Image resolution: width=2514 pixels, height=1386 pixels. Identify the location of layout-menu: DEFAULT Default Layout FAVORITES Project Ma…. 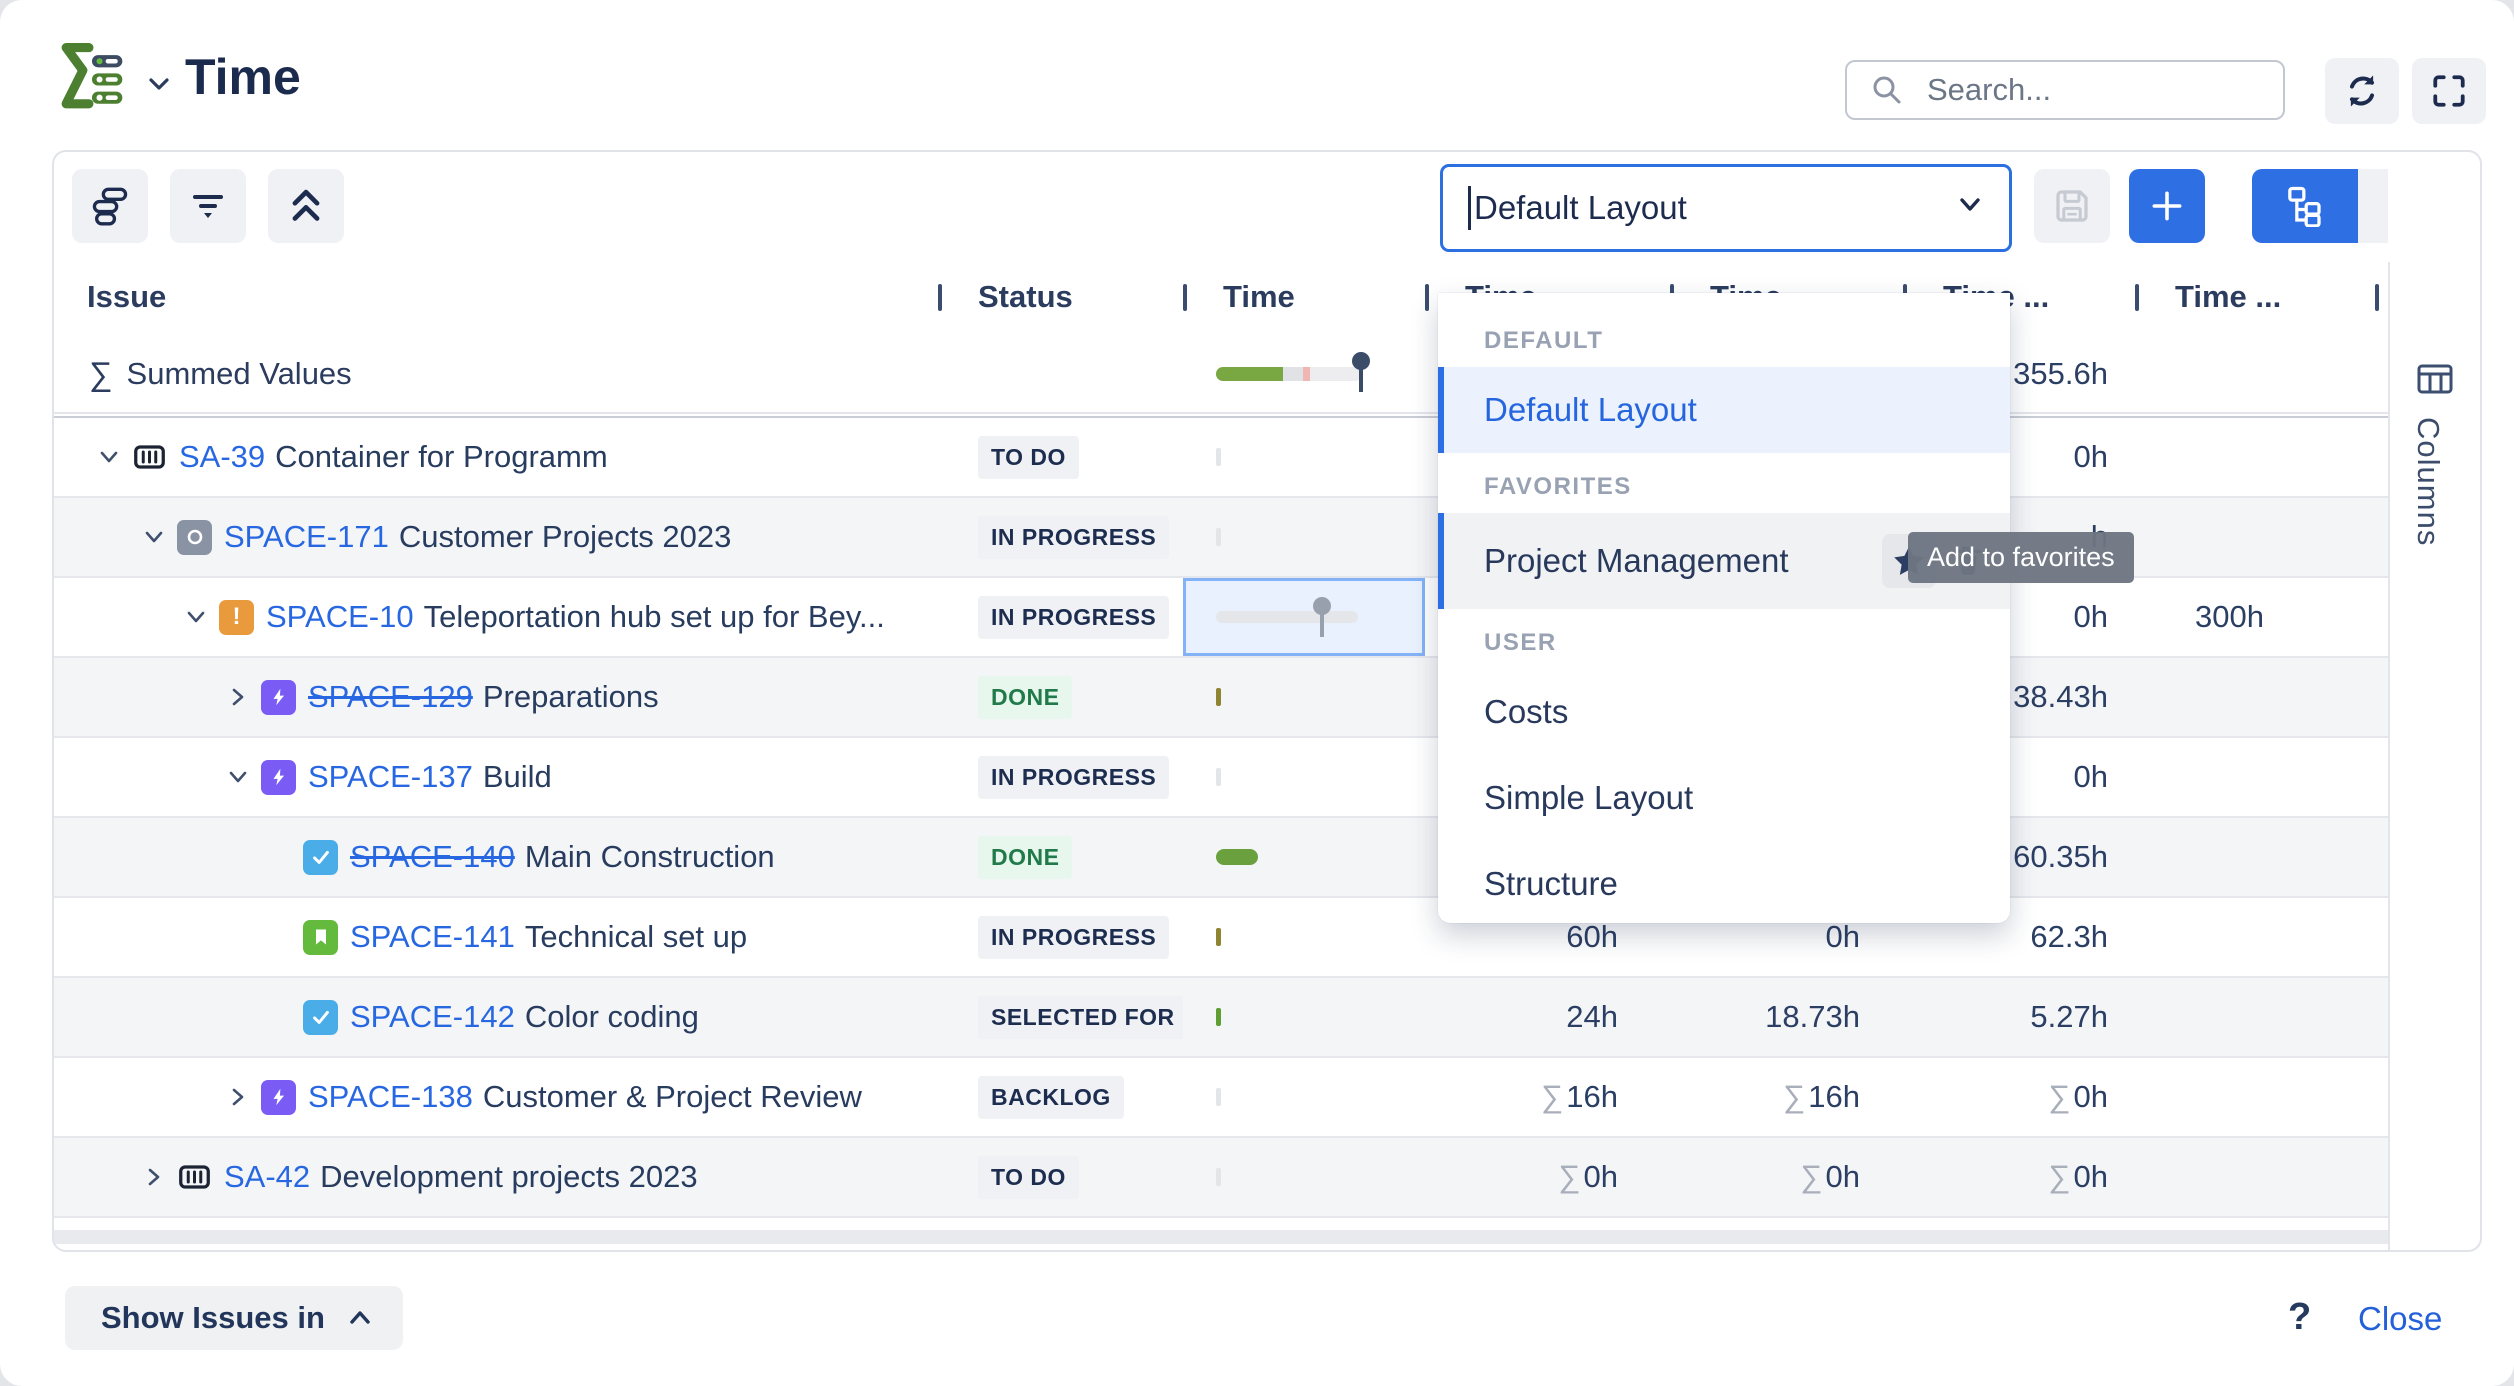
(1724, 608).